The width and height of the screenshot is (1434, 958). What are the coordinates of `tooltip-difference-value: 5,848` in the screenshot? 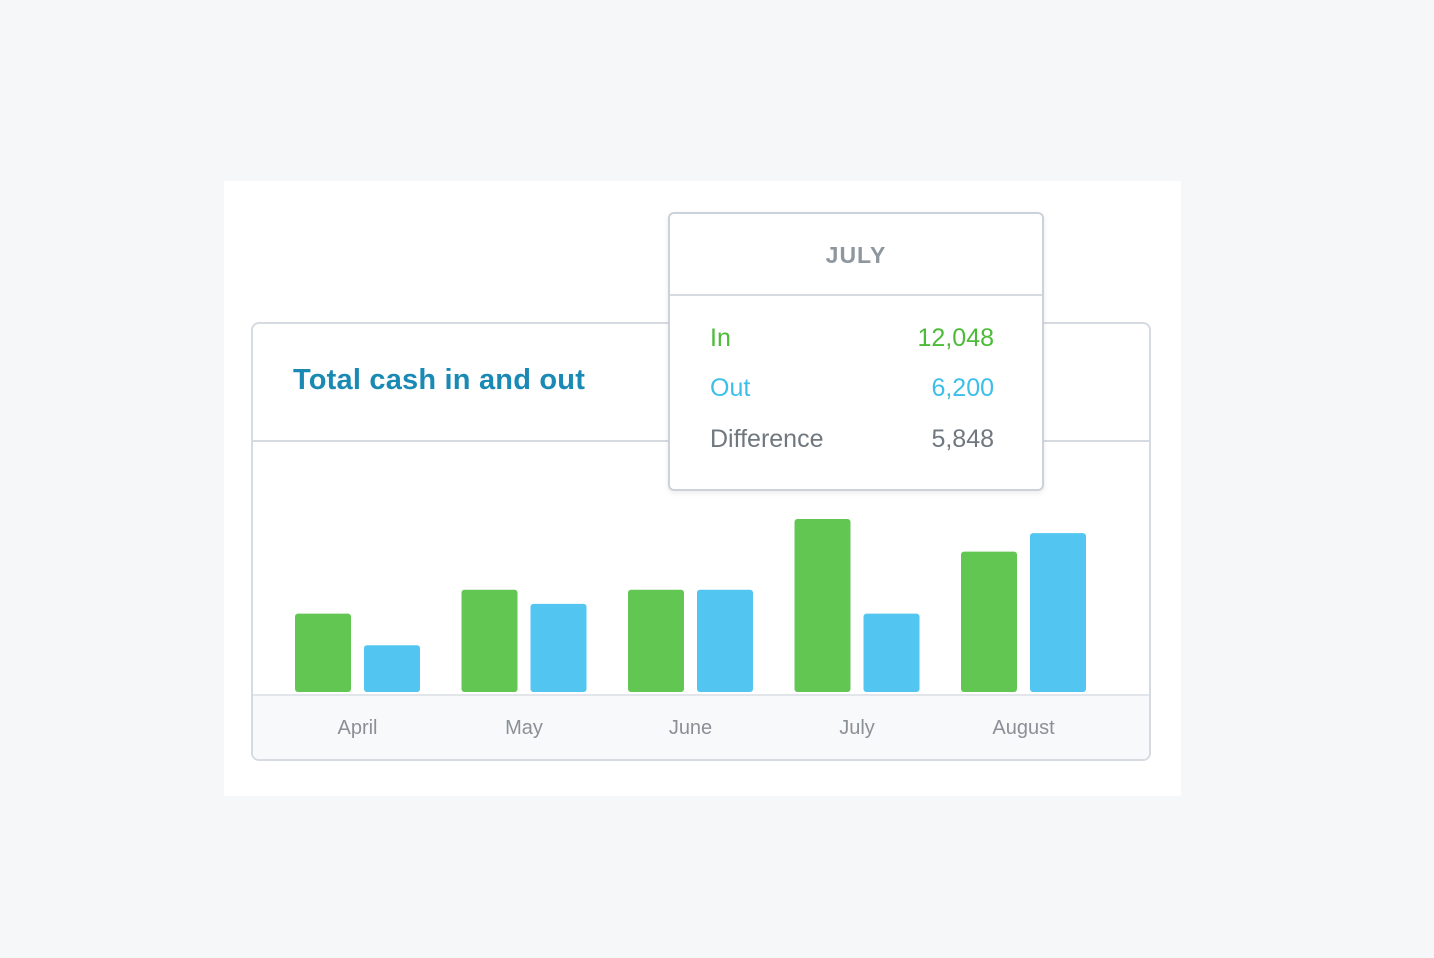 It's located at (962, 439).